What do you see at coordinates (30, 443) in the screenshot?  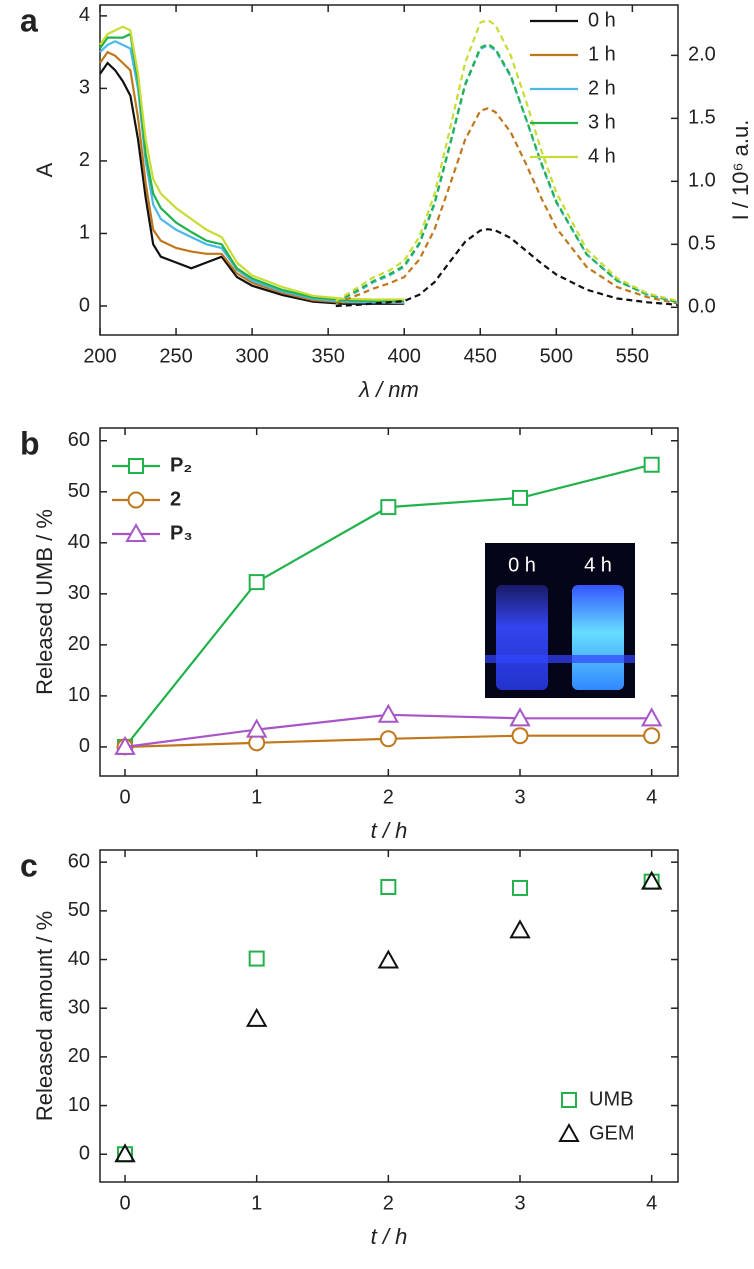 I see `panel-letter: b` at bounding box center [30, 443].